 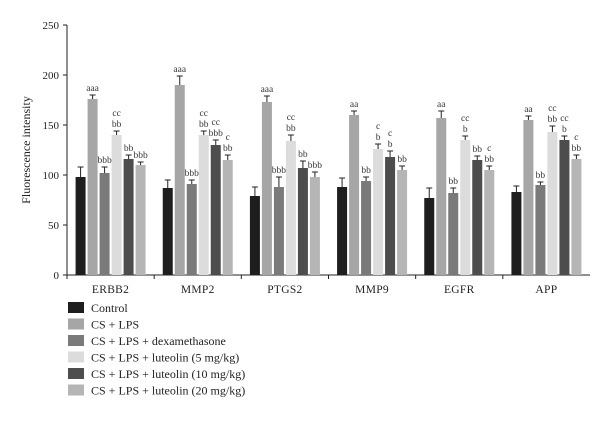 I want to click on y-tick-label: 250, so click(x=51, y=26).